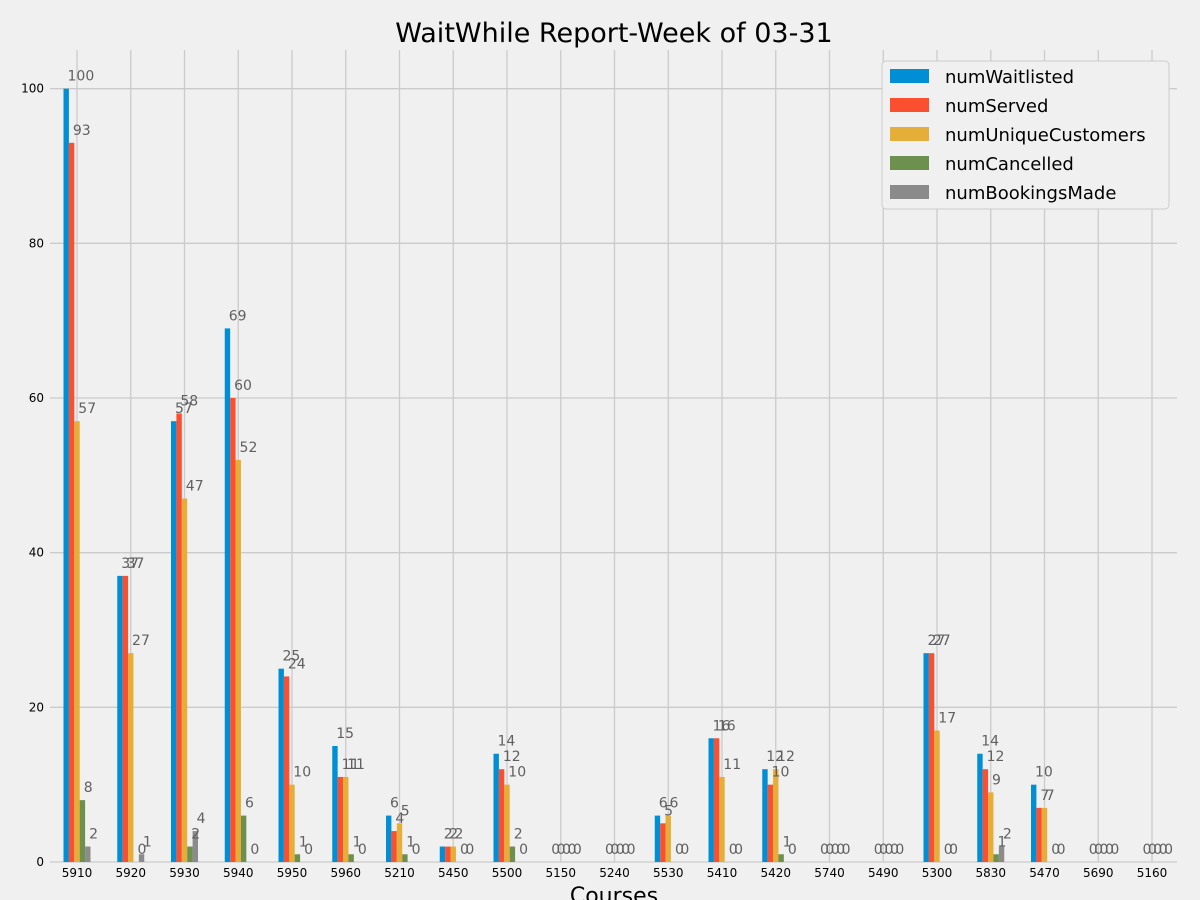 Image resolution: width=1200 pixels, height=900 pixels. Describe the element at coordinates (292, 873) in the screenshot. I see `x-tick-label: 5950` at that location.